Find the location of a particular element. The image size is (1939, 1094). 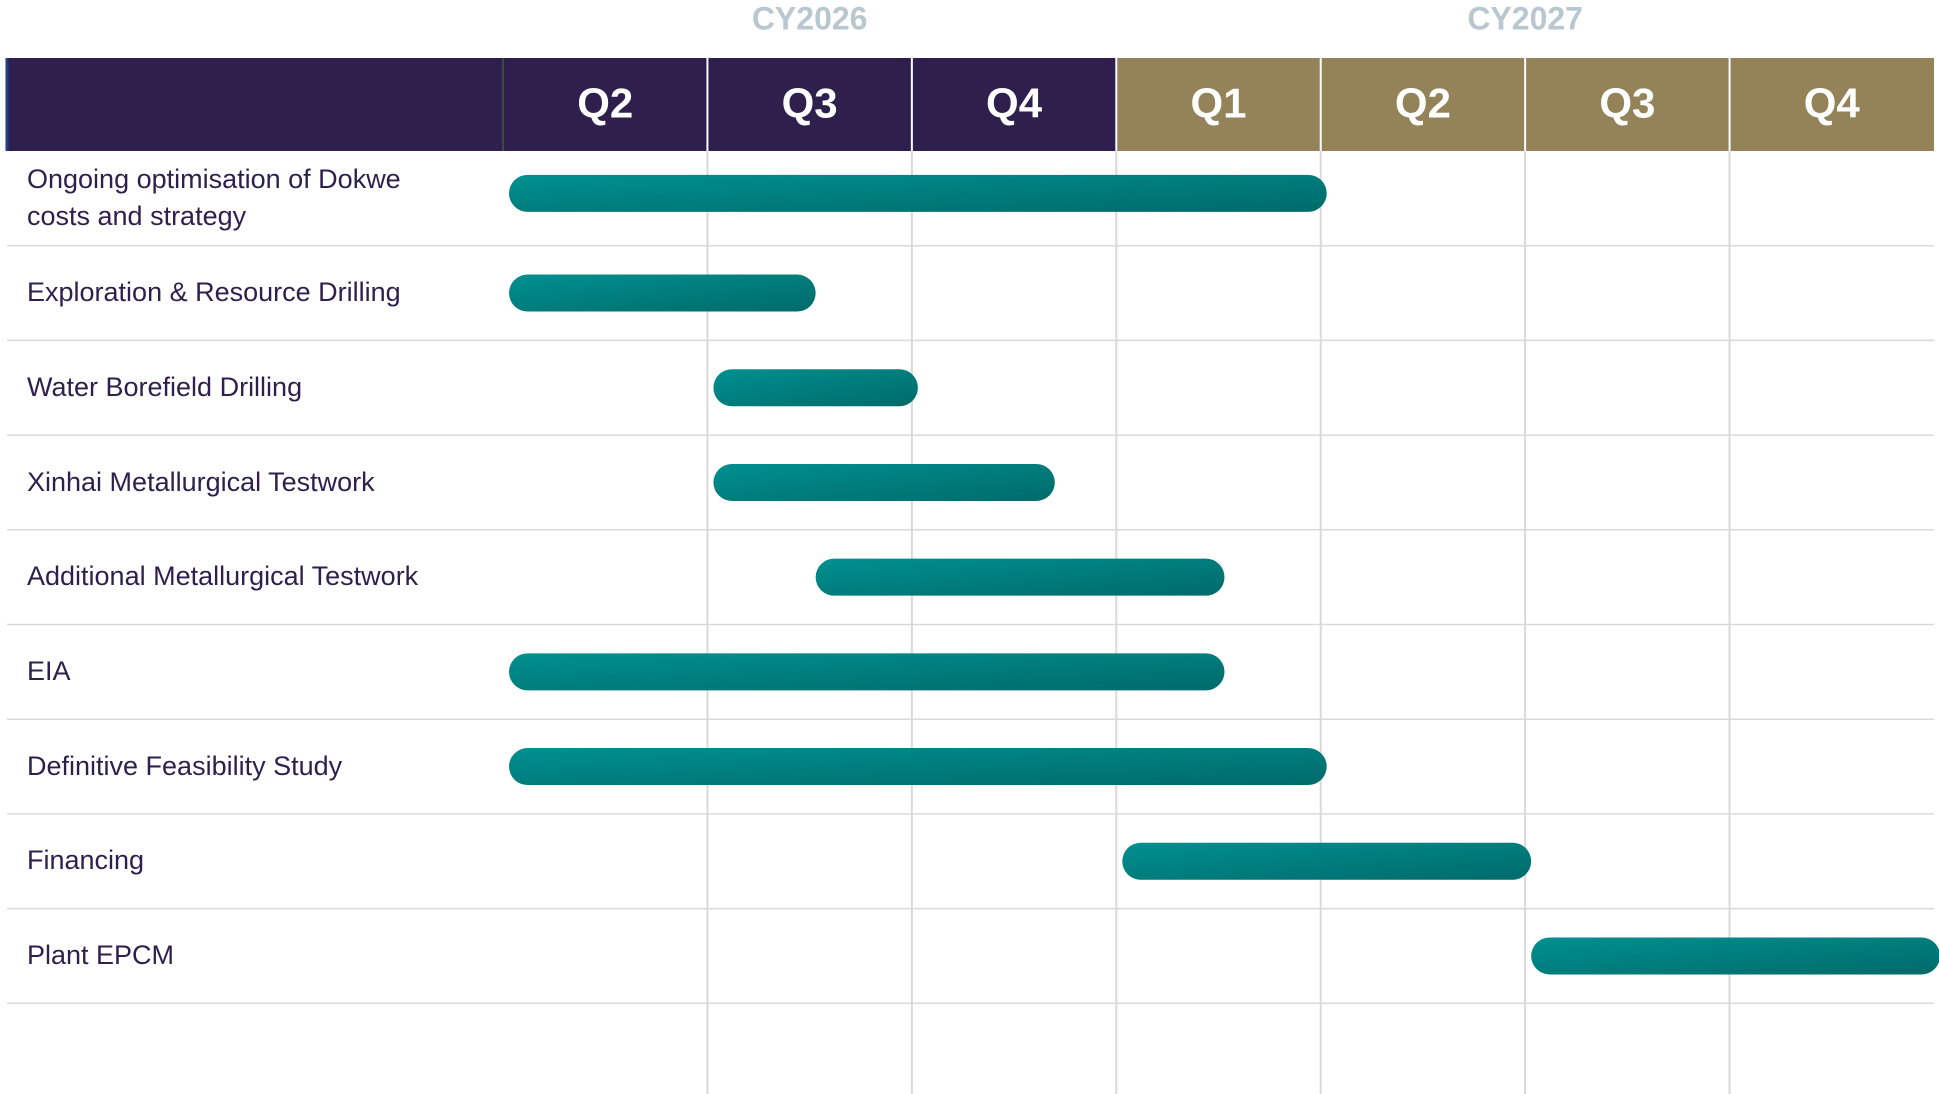

task-label: Definitive Feasibility Study is located at coordinates (185, 765).